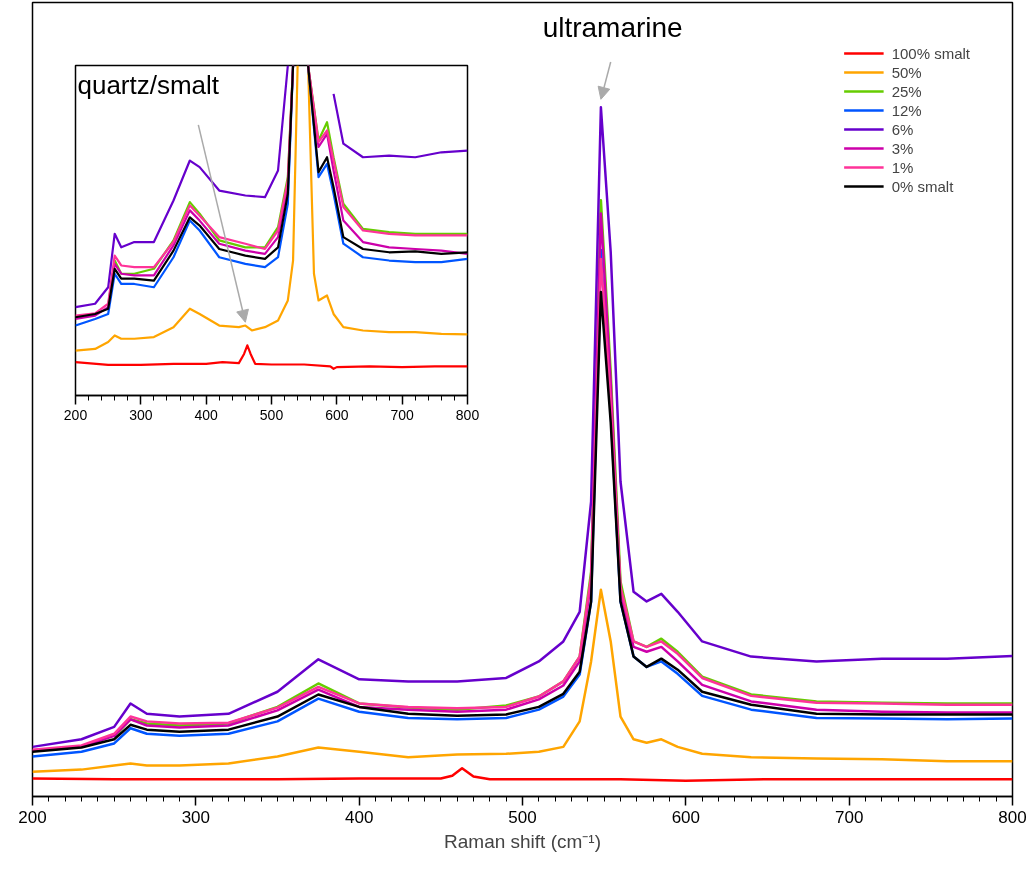 This screenshot has width=1031, height=892. What do you see at coordinates (906, 110) in the screenshot?
I see `legend-label: 12%` at bounding box center [906, 110].